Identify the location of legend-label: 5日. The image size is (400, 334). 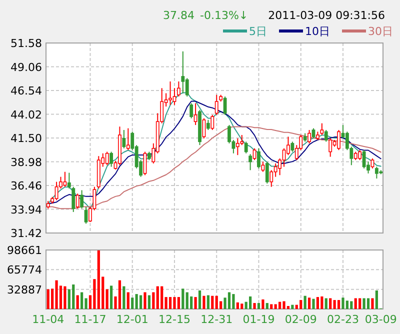
(258, 31).